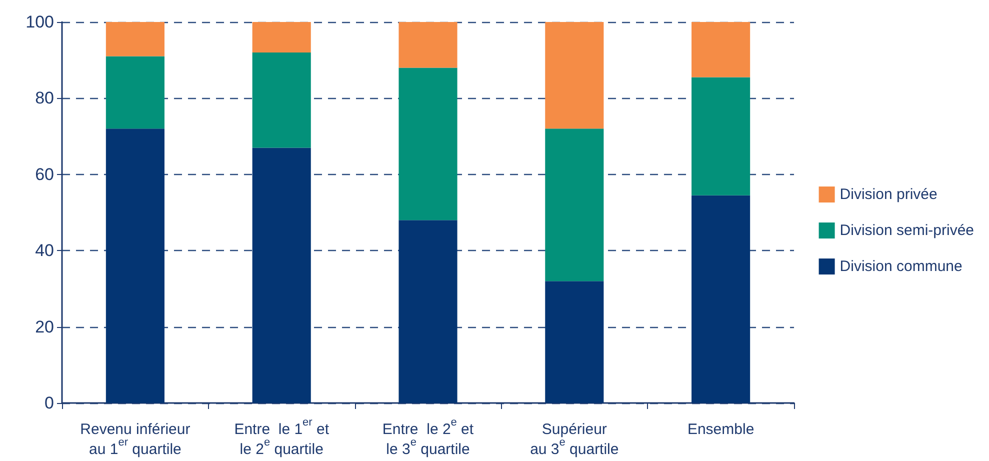 The width and height of the screenshot is (989, 461). What do you see at coordinates (44, 98) in the screenshot?
I see `y-tick-label: 80` at bounding box center [44, 98].